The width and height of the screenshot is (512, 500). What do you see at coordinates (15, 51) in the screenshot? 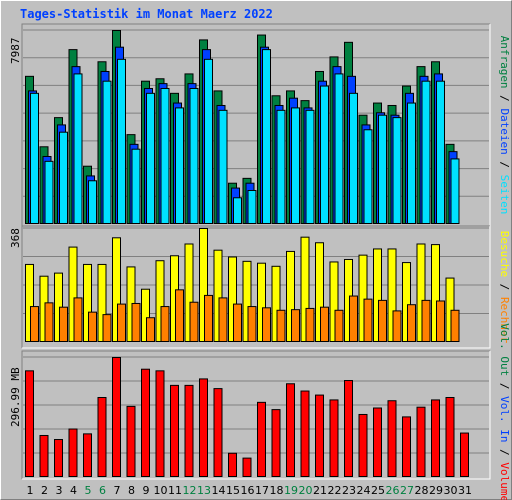
I see `ymax-label-hits: 7987` at bounding box center [15, 51].